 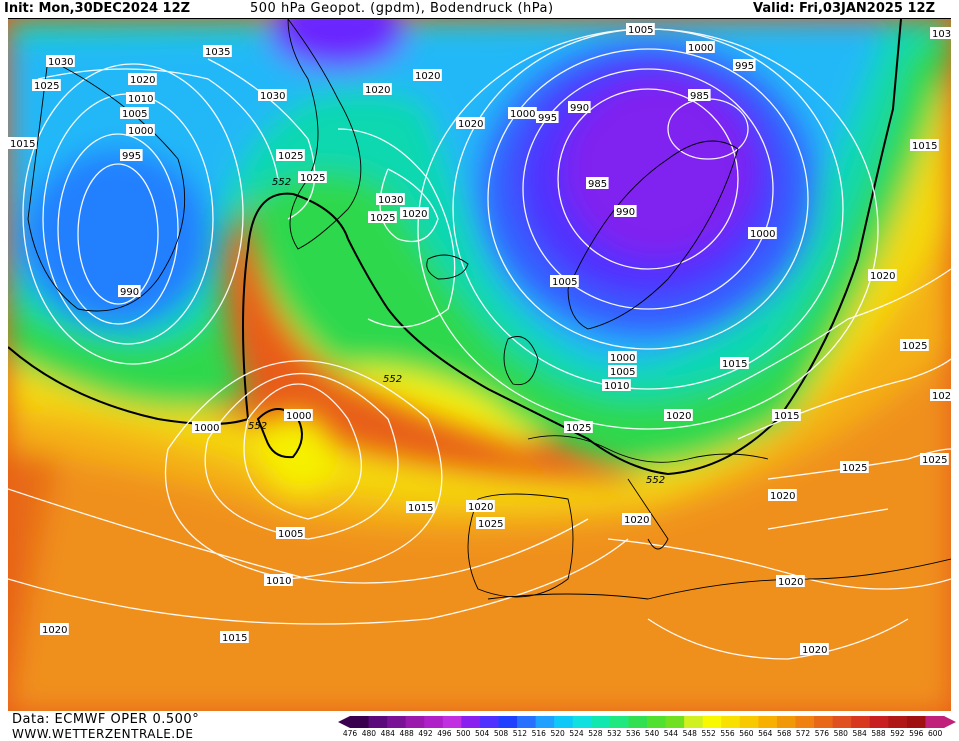 I want to click on scale-label: 516, so click(x=538, y=733).